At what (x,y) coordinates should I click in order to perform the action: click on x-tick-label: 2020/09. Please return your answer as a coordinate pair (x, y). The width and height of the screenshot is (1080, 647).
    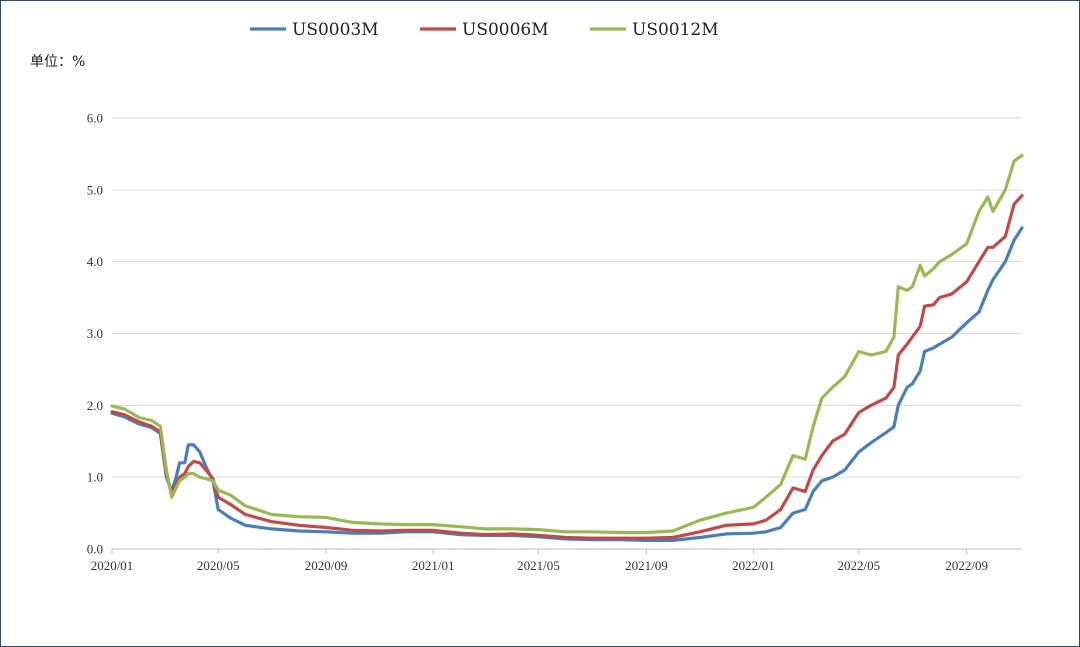
    Looking at the image, I should click on (326, 565).